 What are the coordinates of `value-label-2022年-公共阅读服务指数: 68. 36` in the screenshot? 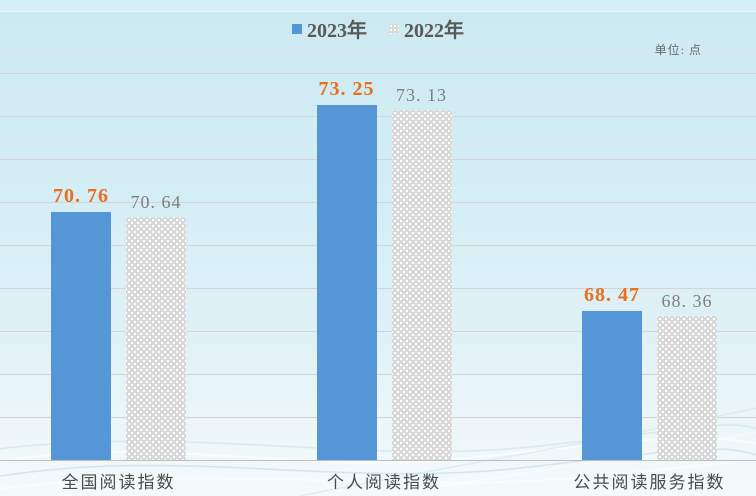 It's located at (687, 300).